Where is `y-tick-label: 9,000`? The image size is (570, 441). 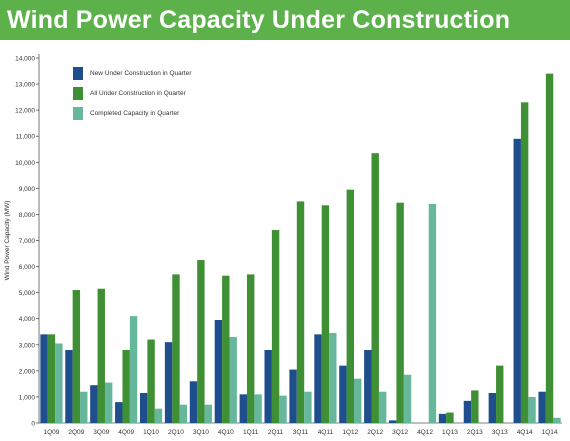 y-tick-label: 9,000 is located at coordinates (27, 189).